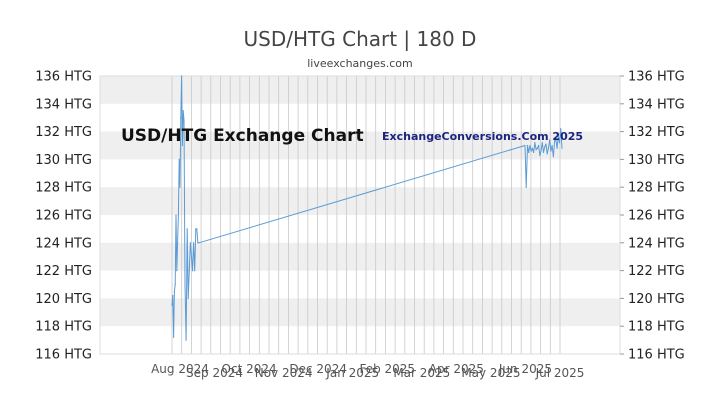 The width and height of the screenshot is (720, 405). What do you see at coordinates (284, 373) in the screenshot?
I see `x-tick-label: Nov 2024` at bounding box center [284, 373].